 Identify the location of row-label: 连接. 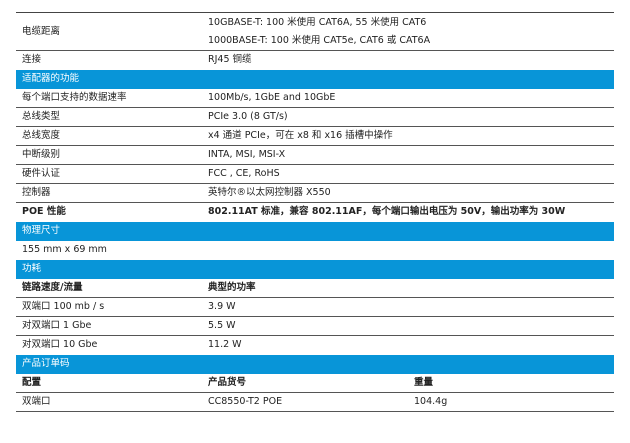
(32, 59).